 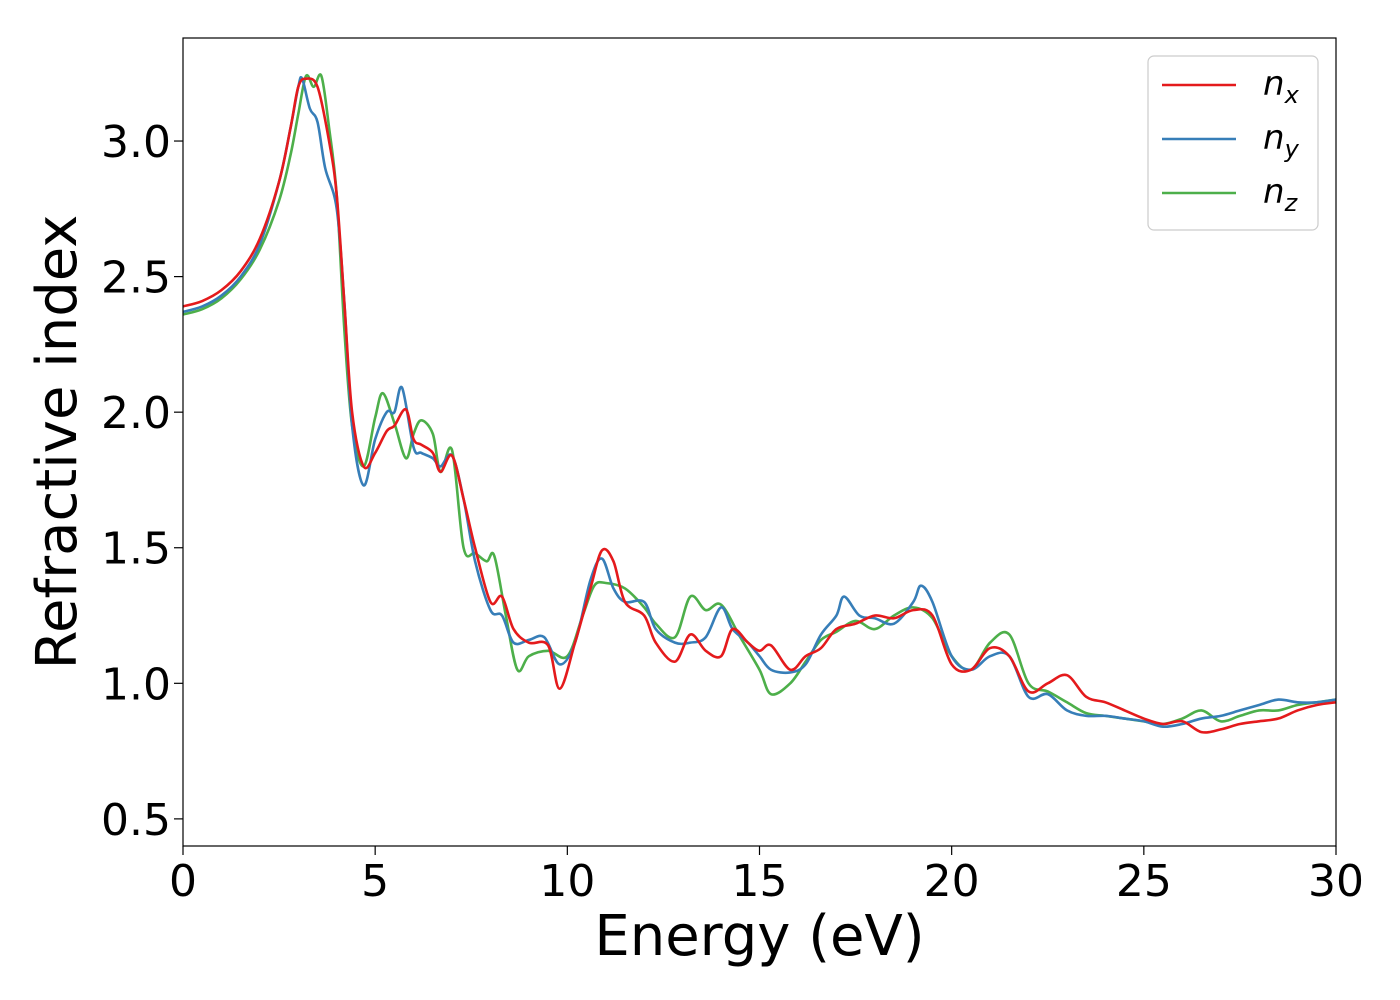 What do you see at coordinates (1292, 95) in the screenshot?
I see `legend-subscript: x` at bounding box center [1292, 95].